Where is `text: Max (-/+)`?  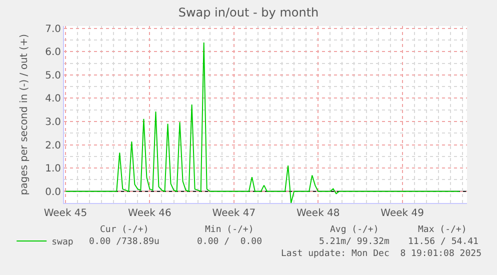 text: Max (-/+) is located at coordinates (442, 230).